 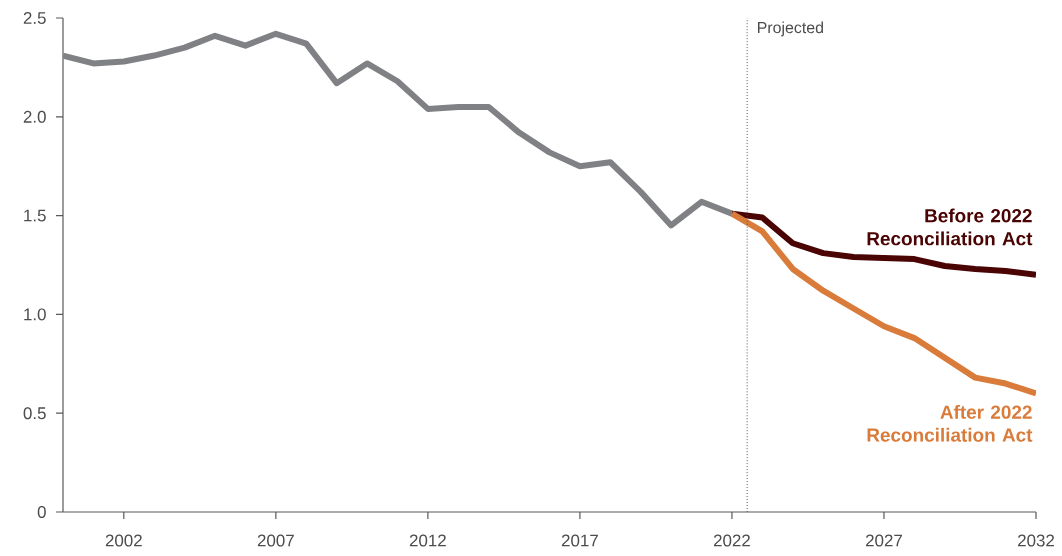 What do you see at coordinates (123, 540) in the screenshot?
I see `x-tick-label: 2002` at bounding box center [123, 540].